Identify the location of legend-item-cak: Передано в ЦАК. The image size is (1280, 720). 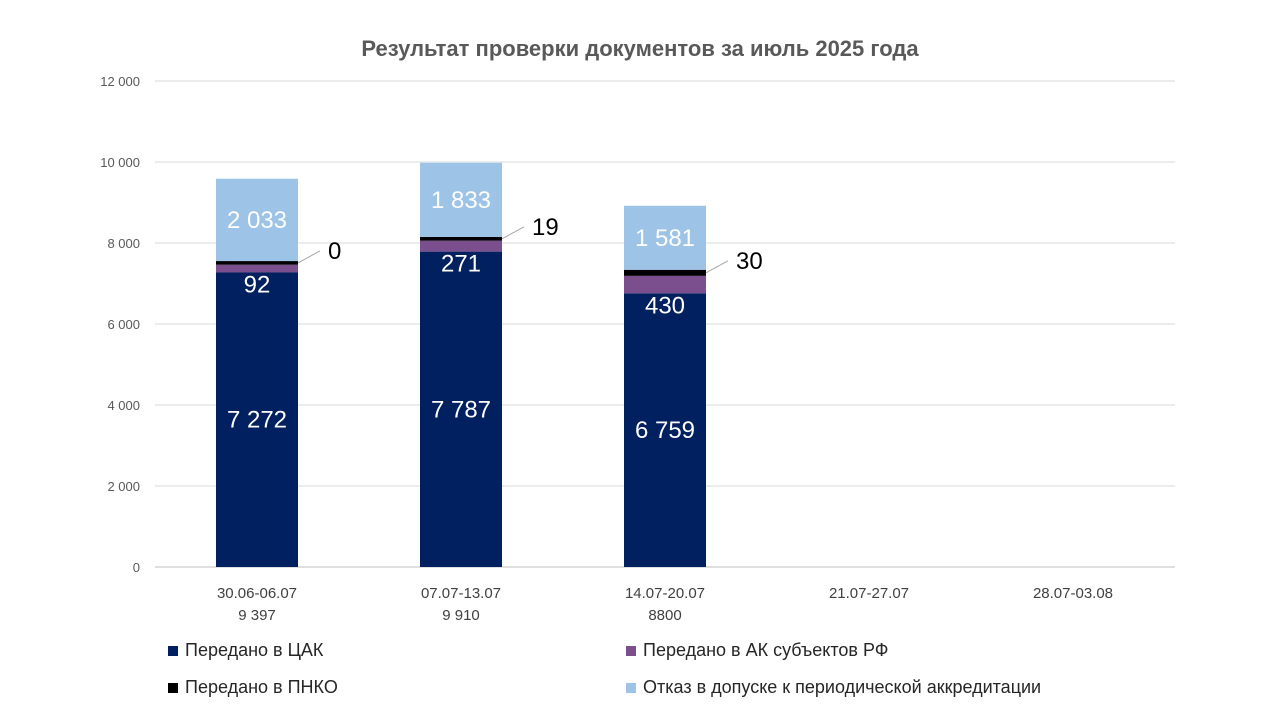
(245, 650).